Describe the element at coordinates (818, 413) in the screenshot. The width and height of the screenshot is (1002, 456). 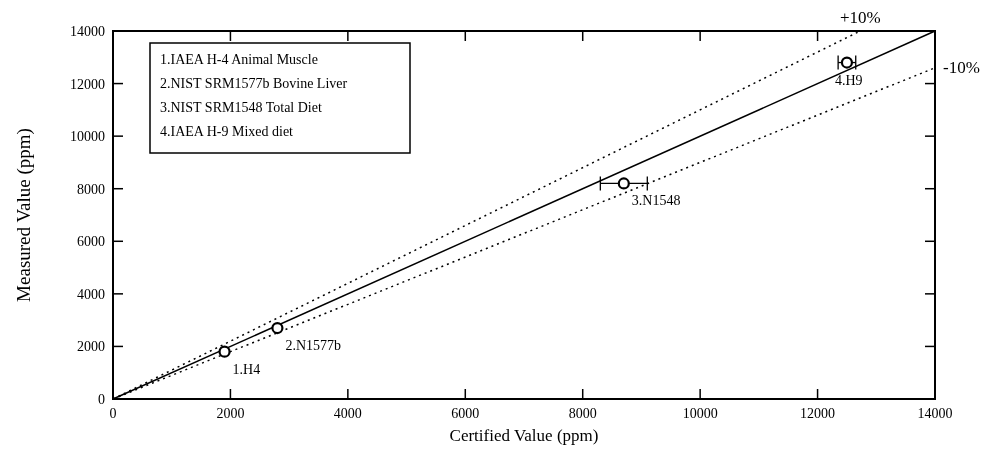
I see `x-tick-label: 12000` at that location.